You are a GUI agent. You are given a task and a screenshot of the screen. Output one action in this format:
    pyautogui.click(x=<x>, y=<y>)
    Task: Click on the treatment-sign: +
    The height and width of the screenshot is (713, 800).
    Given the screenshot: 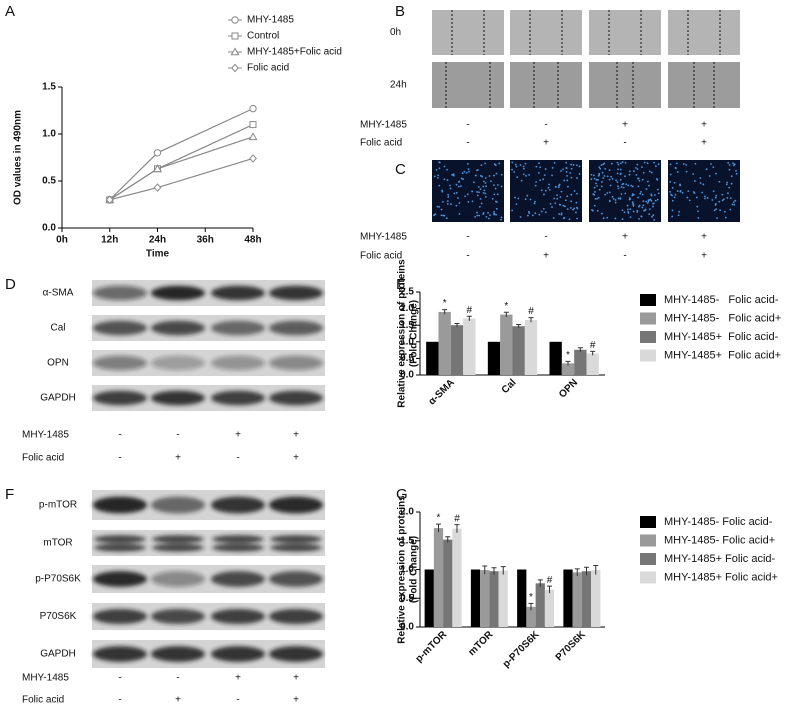 What is the action you would take?
    pyautogui.click(x=296, y=700)
    